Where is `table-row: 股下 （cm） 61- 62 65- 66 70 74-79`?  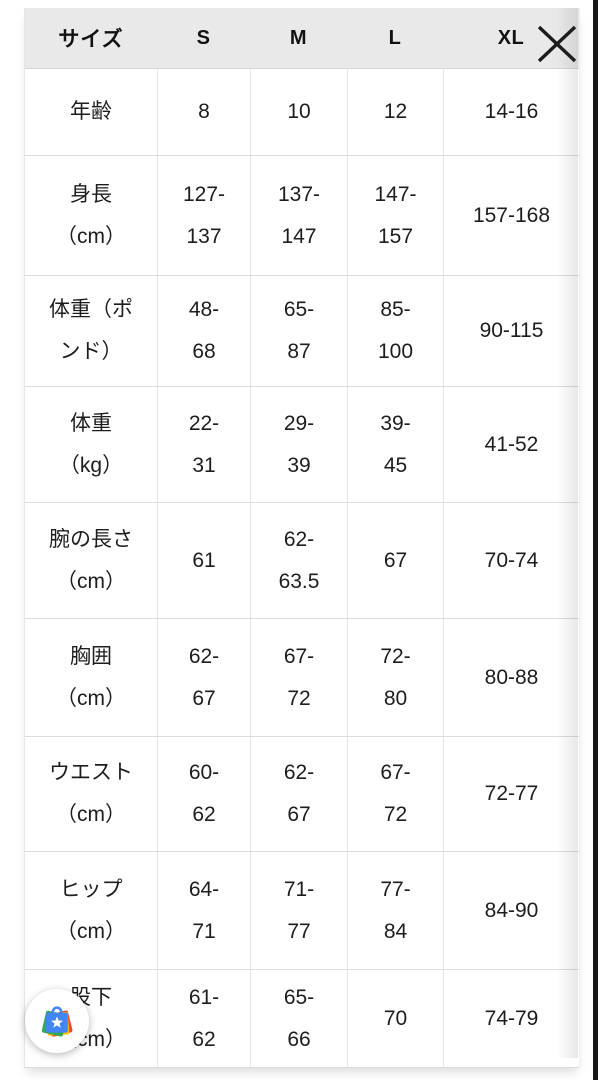 table-row: 股下 （cm） 61- 62 65- 66 70 74-79 is located at coordinates (302, 1019).